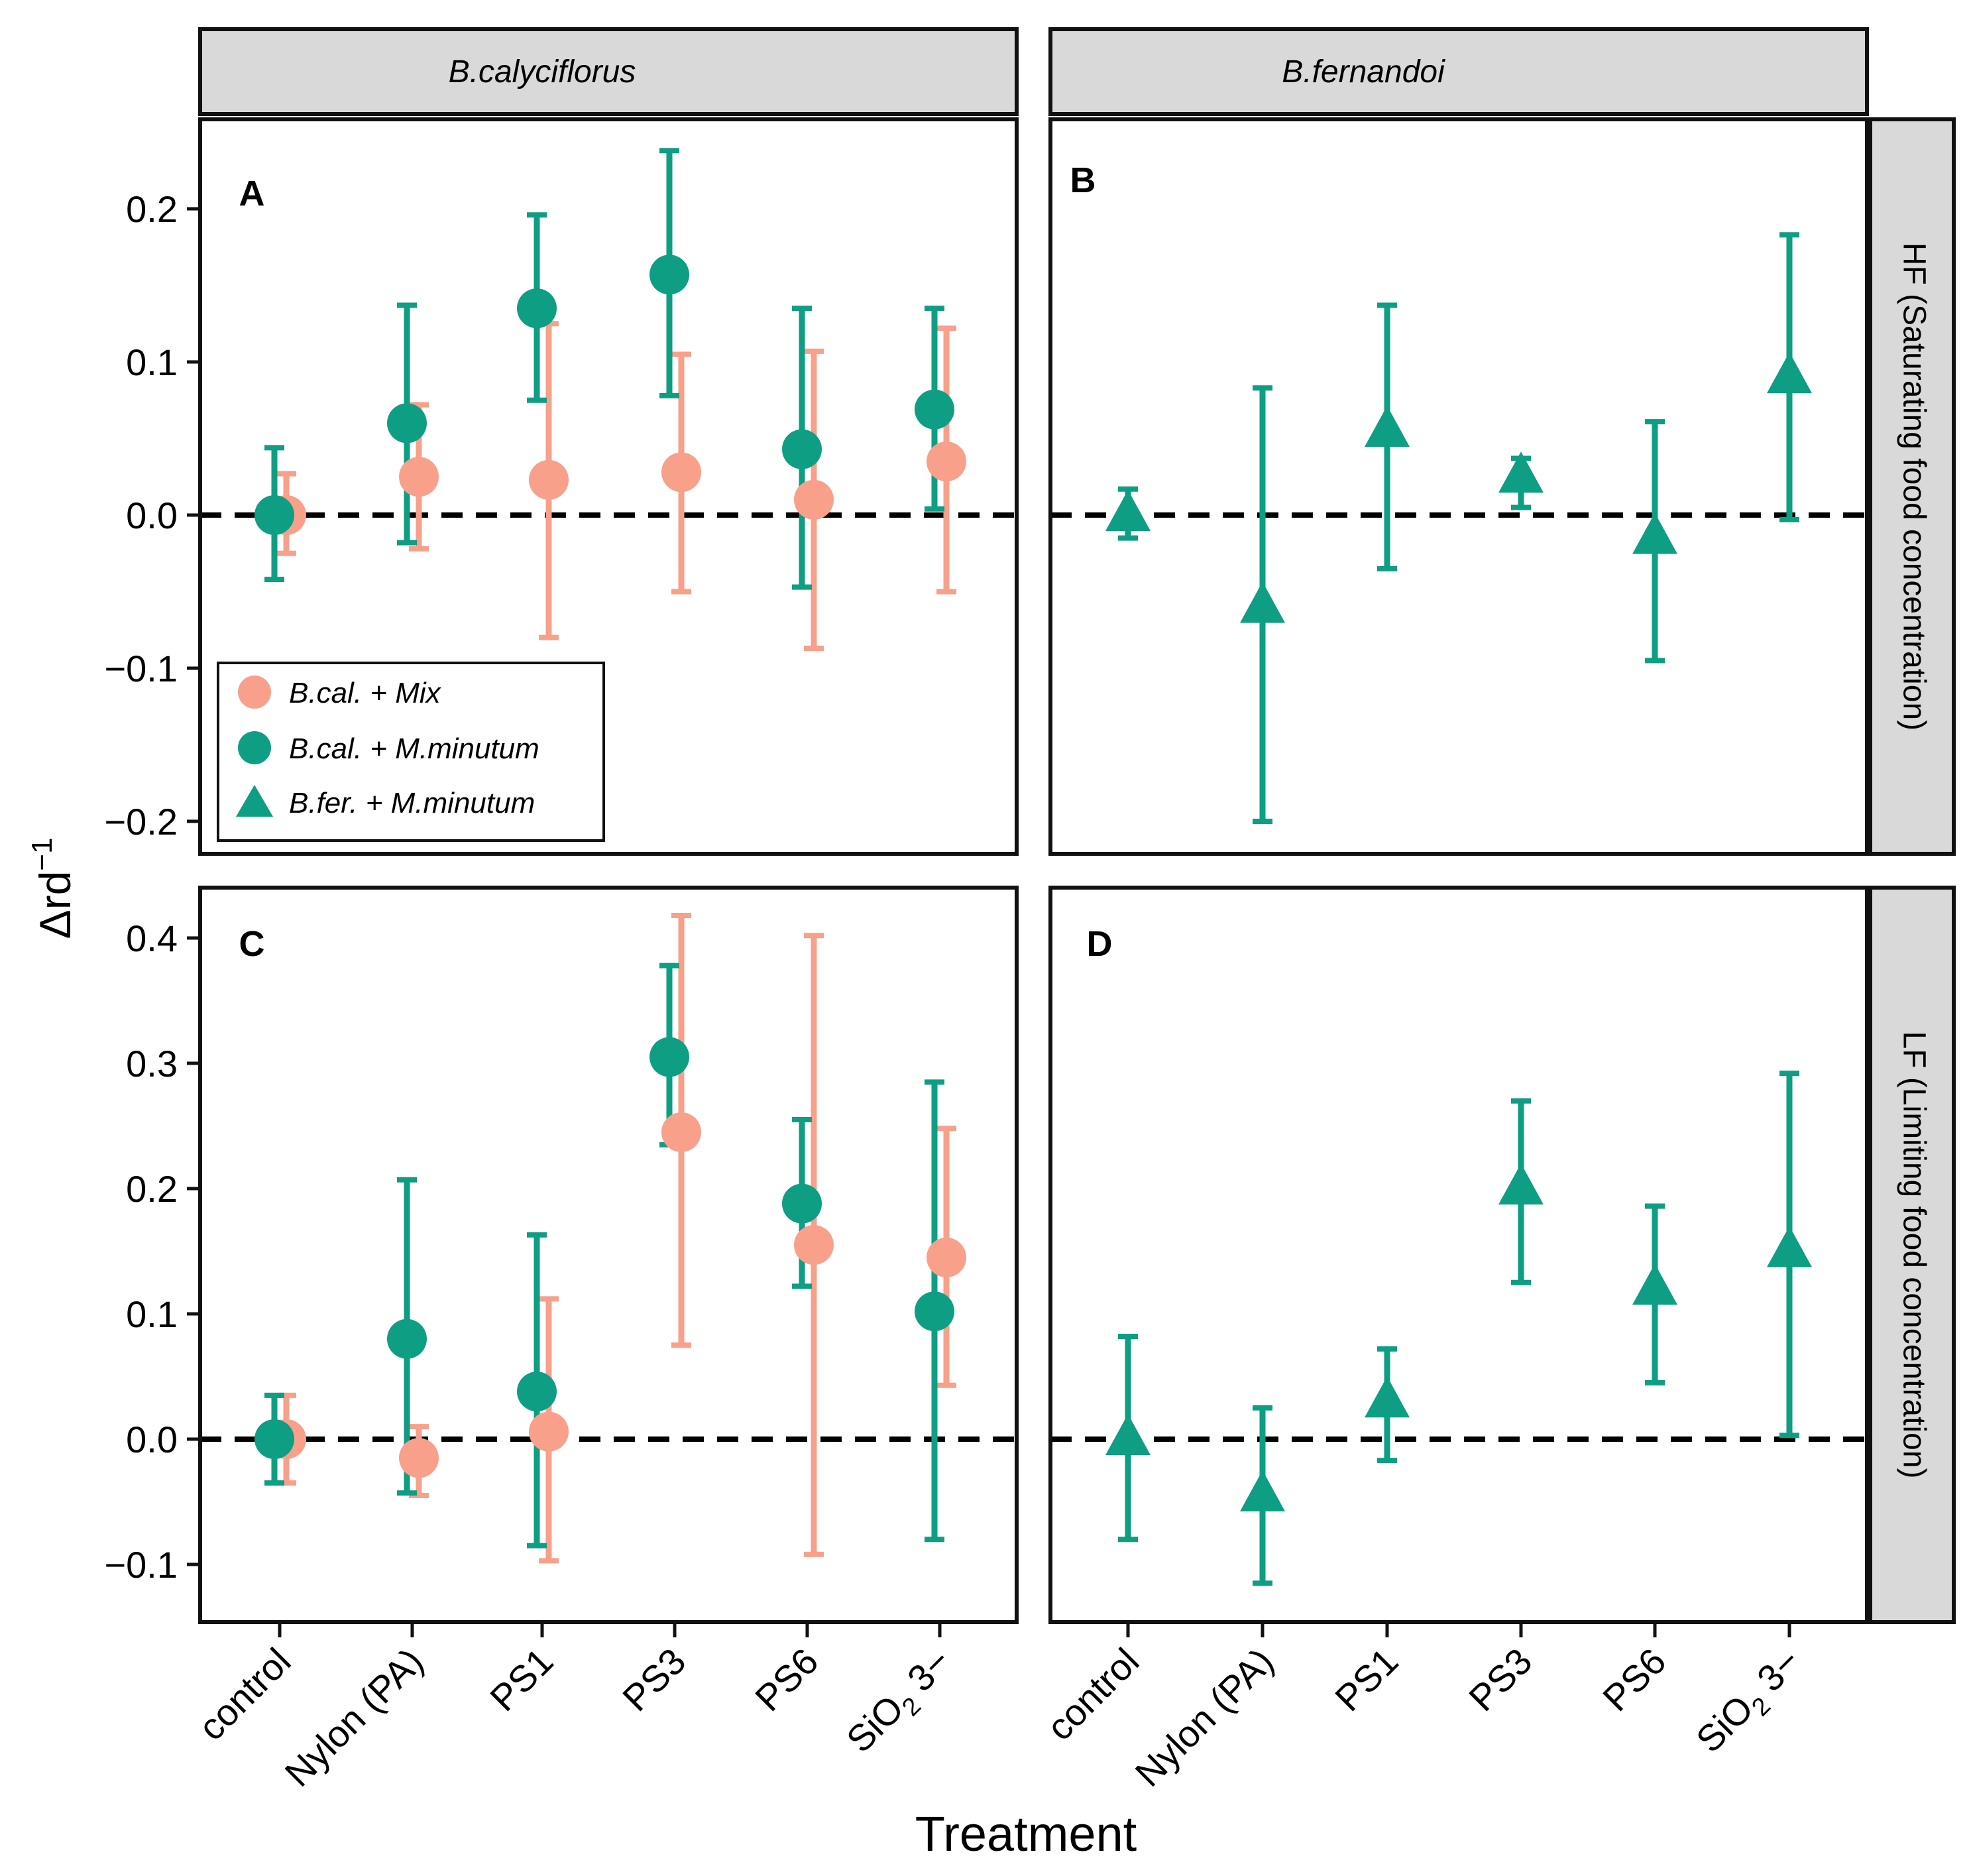 The height and width of the screenshot is (1876, 1971). What do you see at coordinates (365, 693) in the screenshot?
I see `legend-label-mix: B.cal. + Mix` at bounding box center [365, 693].